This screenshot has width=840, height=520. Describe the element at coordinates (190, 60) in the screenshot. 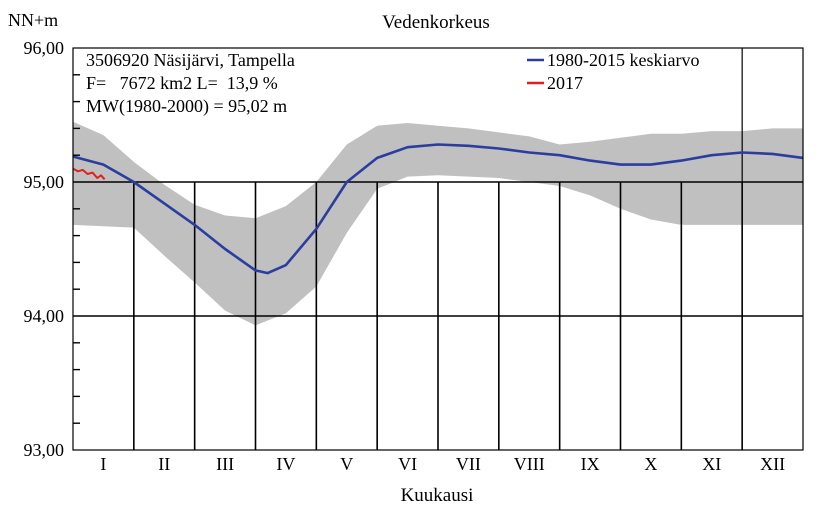

I see `info-station: 3506920 Näsijärvi, Tampella` at that location.